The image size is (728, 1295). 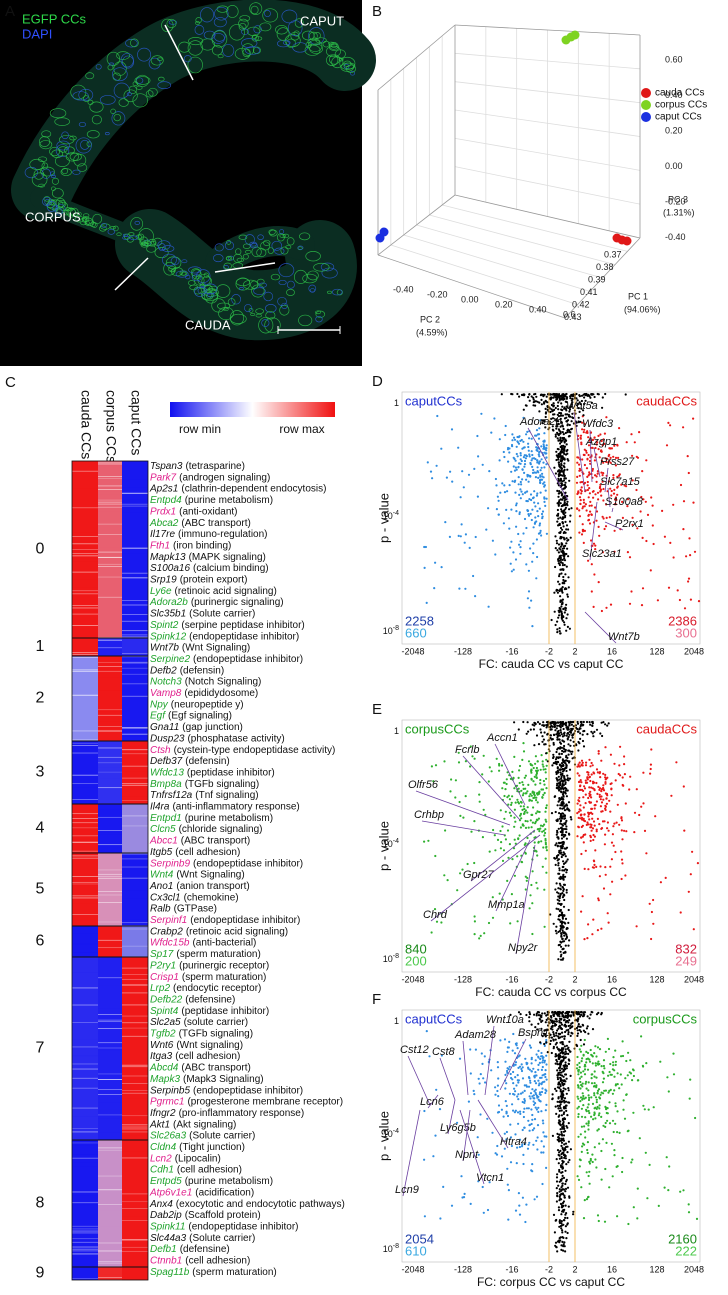 I want to click on x-tick-label: -2048, so click(x=412, y=979).